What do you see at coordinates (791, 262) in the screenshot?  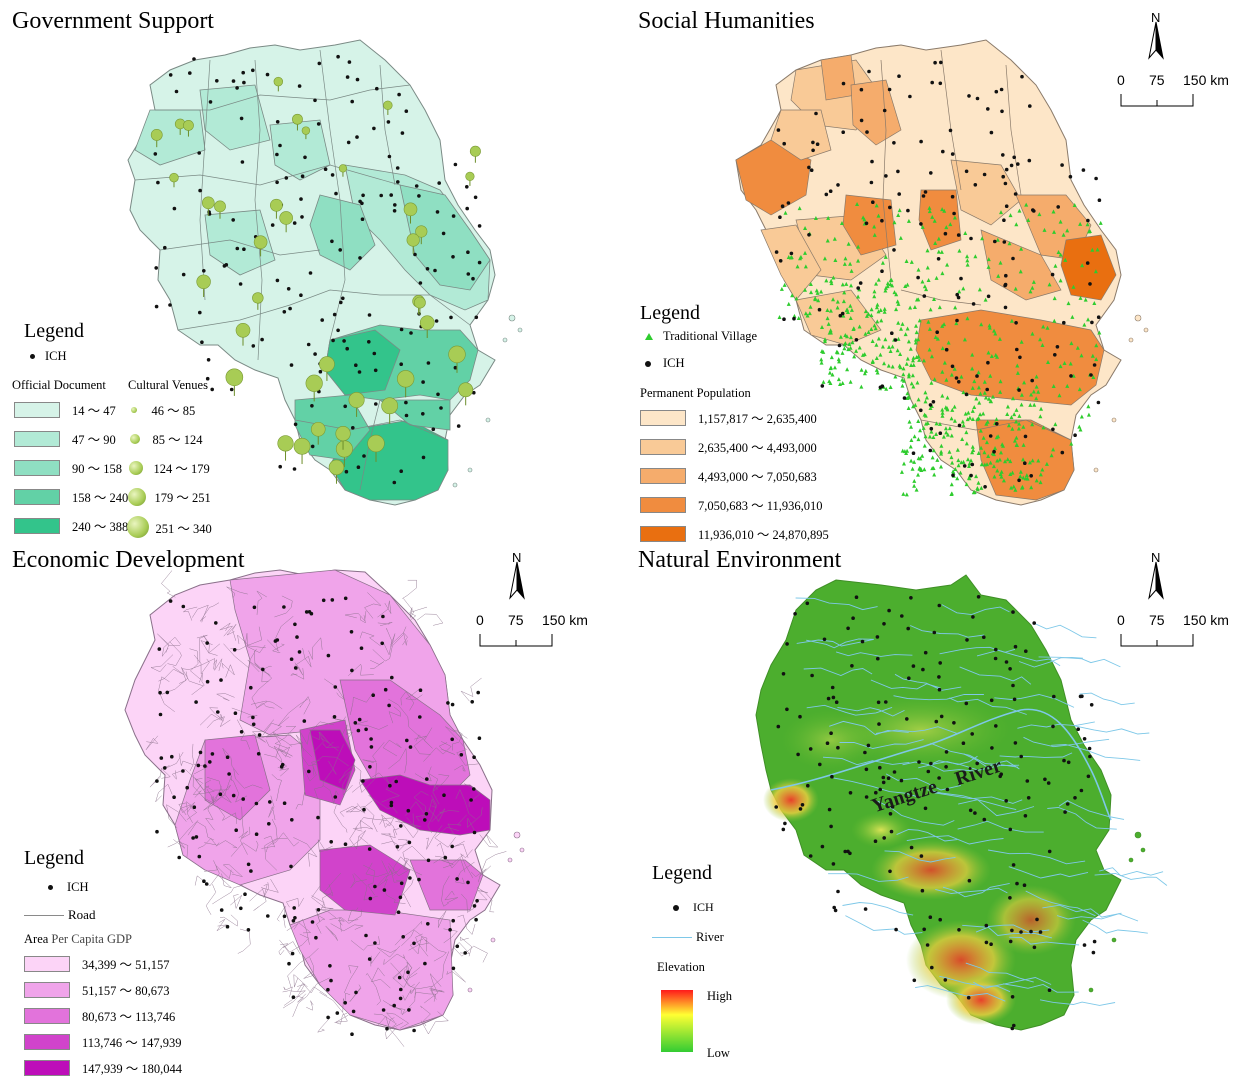 I see `district` at bounding box center [791, 262].